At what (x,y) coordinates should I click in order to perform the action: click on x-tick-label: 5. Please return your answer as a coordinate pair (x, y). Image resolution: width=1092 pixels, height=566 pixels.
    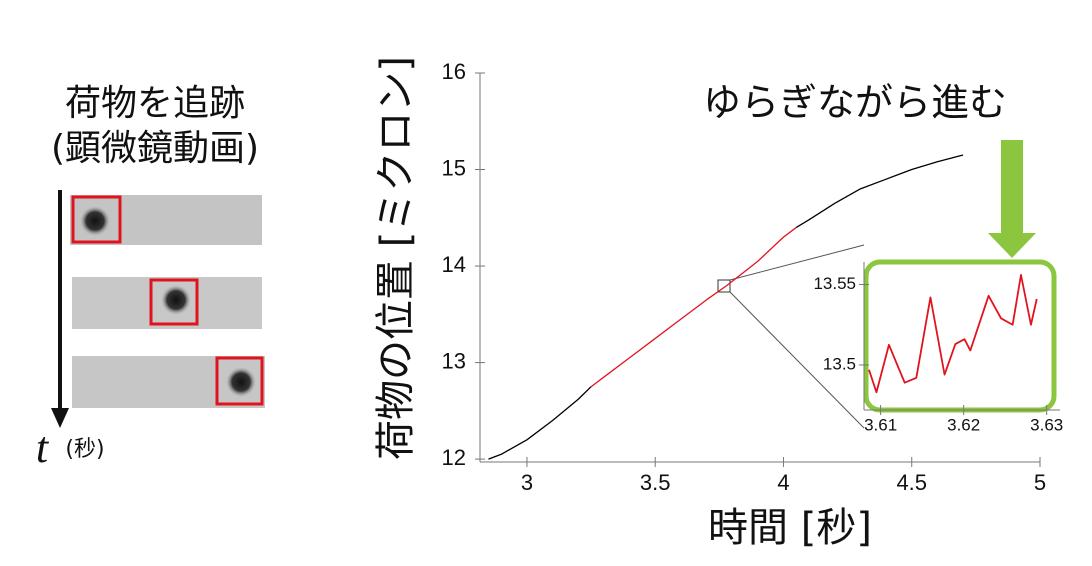
    Looking at the image, I should click on (1040, 482).